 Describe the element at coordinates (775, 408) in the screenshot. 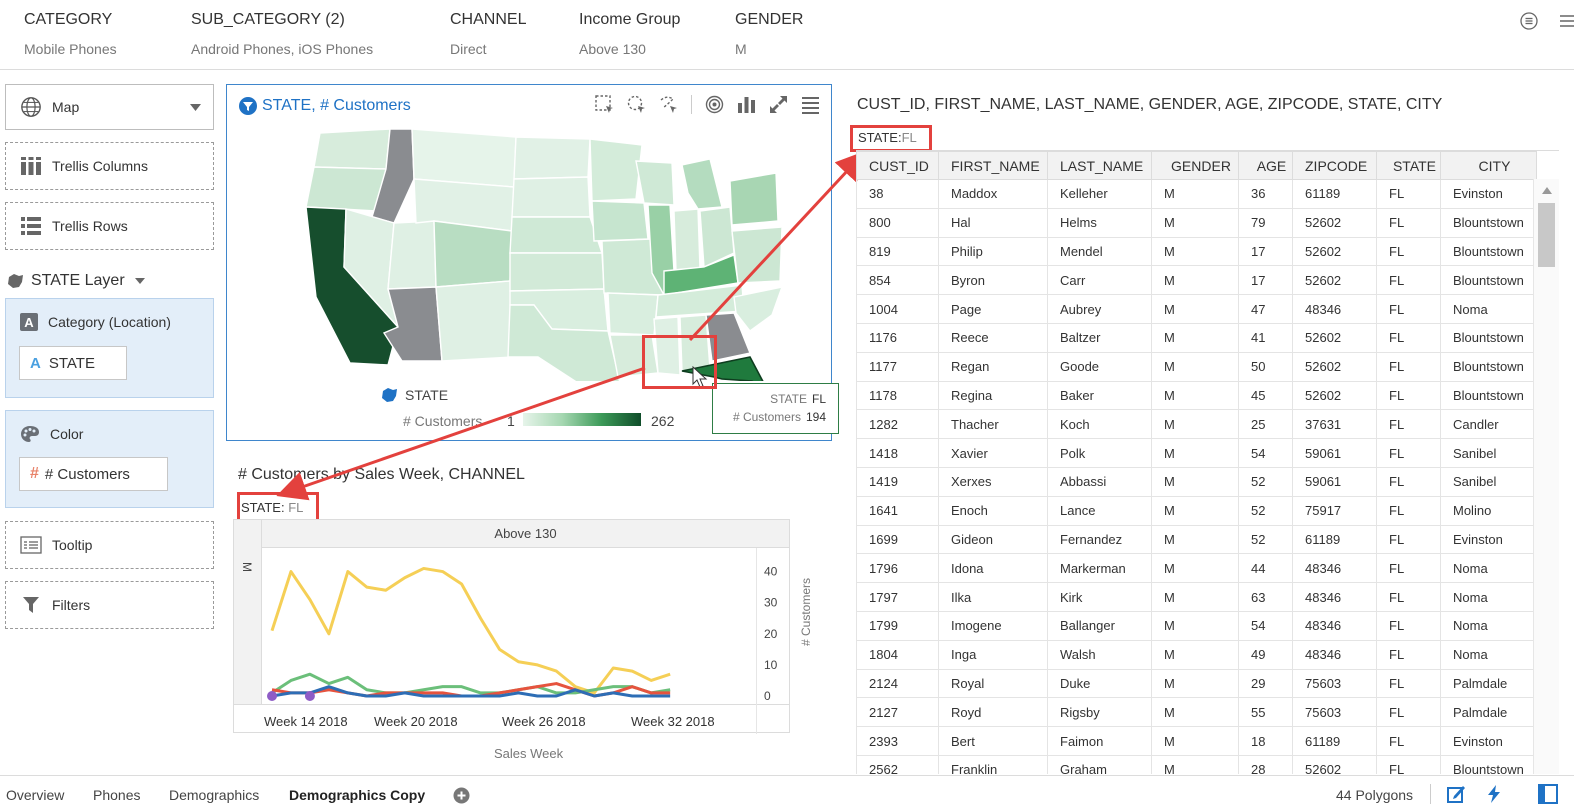

I see `map-tooltip: STATE FL # Customers 194` at that location.